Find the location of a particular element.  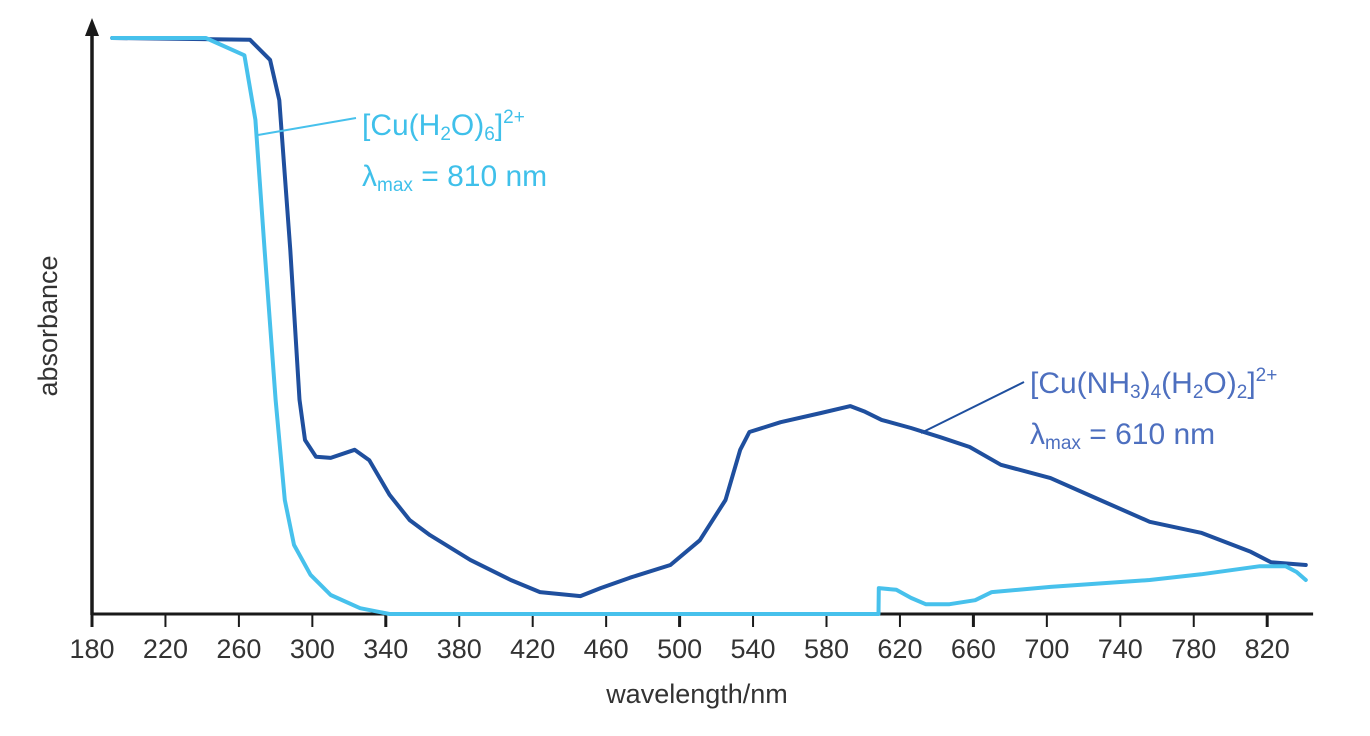

annotation-text: [Cu(H is located at coordinates (401, 125).